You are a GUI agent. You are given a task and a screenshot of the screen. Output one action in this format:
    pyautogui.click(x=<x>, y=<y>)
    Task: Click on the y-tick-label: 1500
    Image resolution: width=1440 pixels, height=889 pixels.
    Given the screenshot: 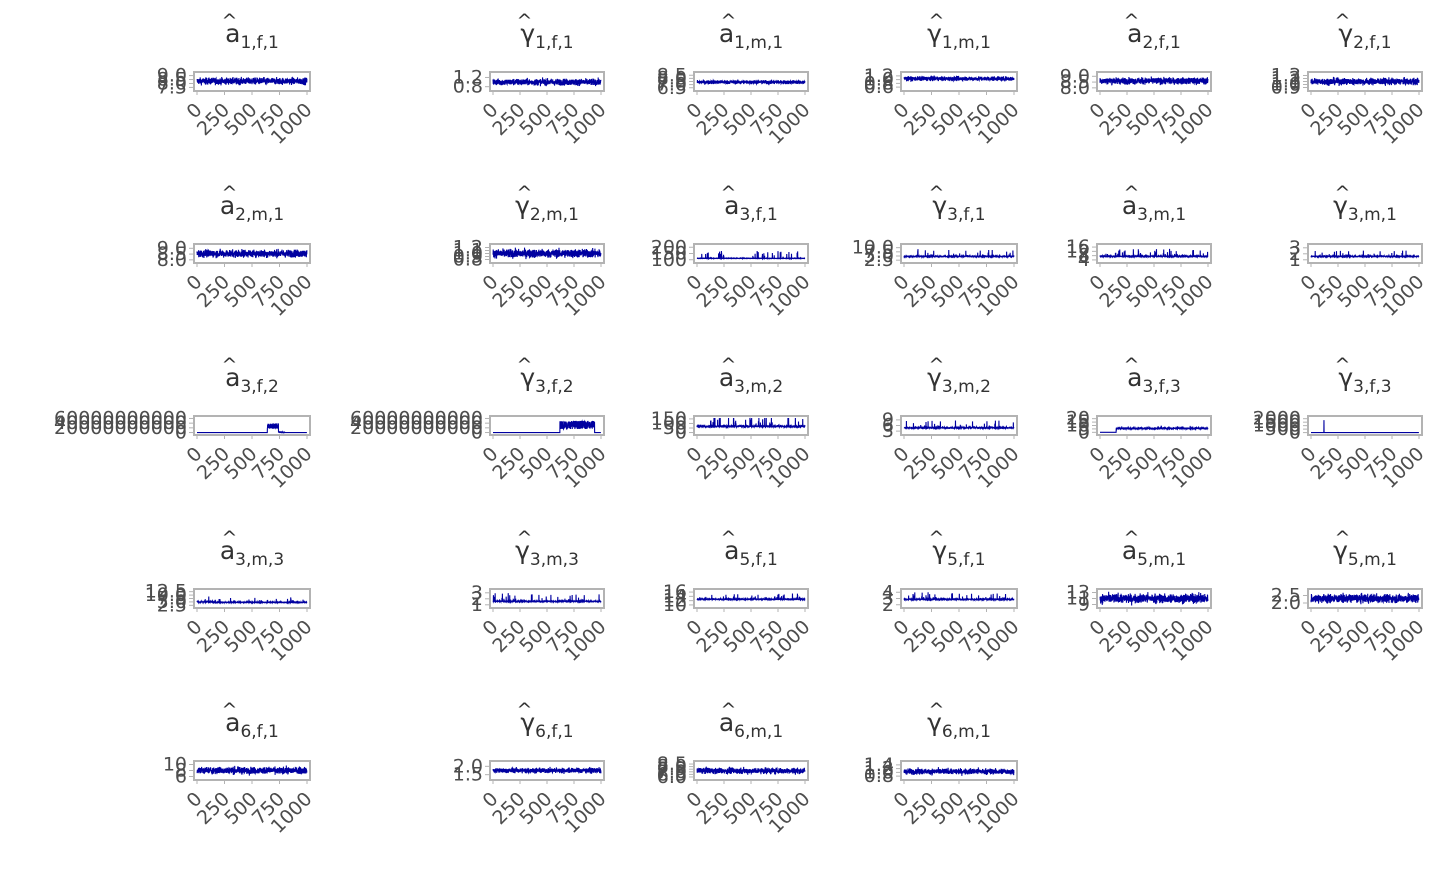 What is the action you would take?
    pyautogui.click(x=1277, y=422)
    